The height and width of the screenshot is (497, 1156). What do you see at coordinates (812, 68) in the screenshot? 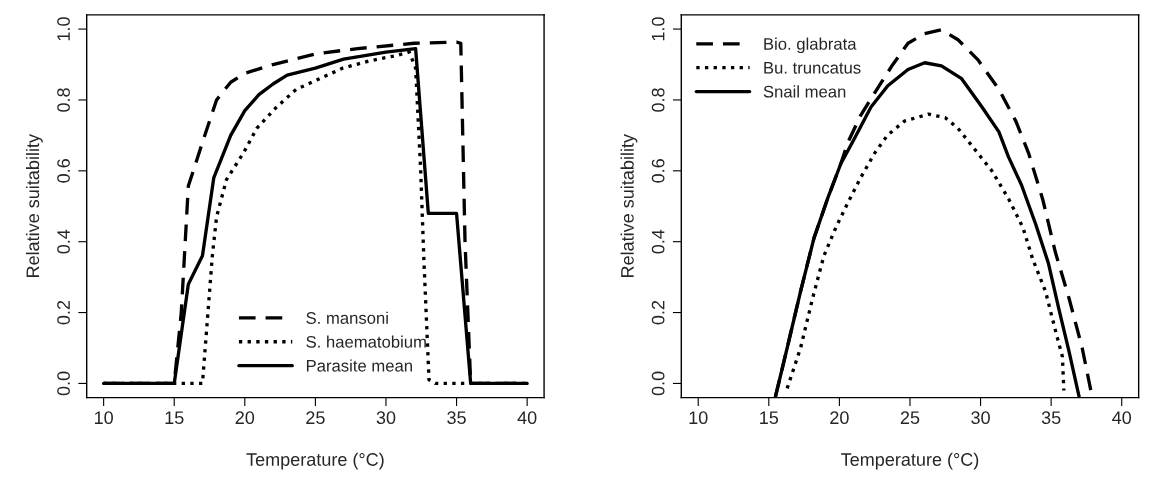
I see `legend-label: Bu. truncatus` at bounding box center [812, 68].